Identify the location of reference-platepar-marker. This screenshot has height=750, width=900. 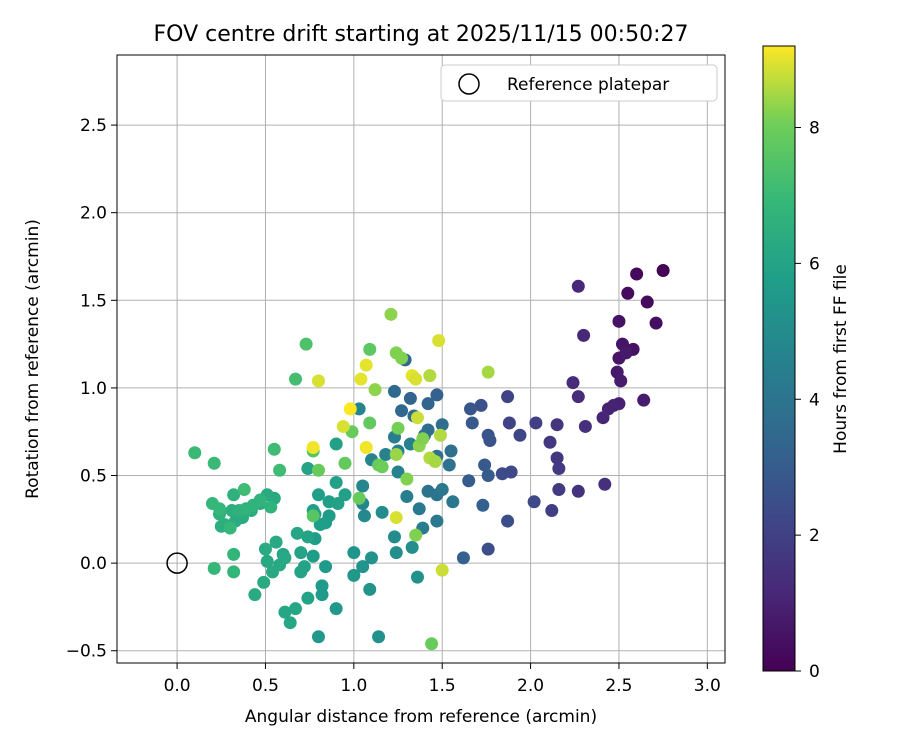
(177, 563).